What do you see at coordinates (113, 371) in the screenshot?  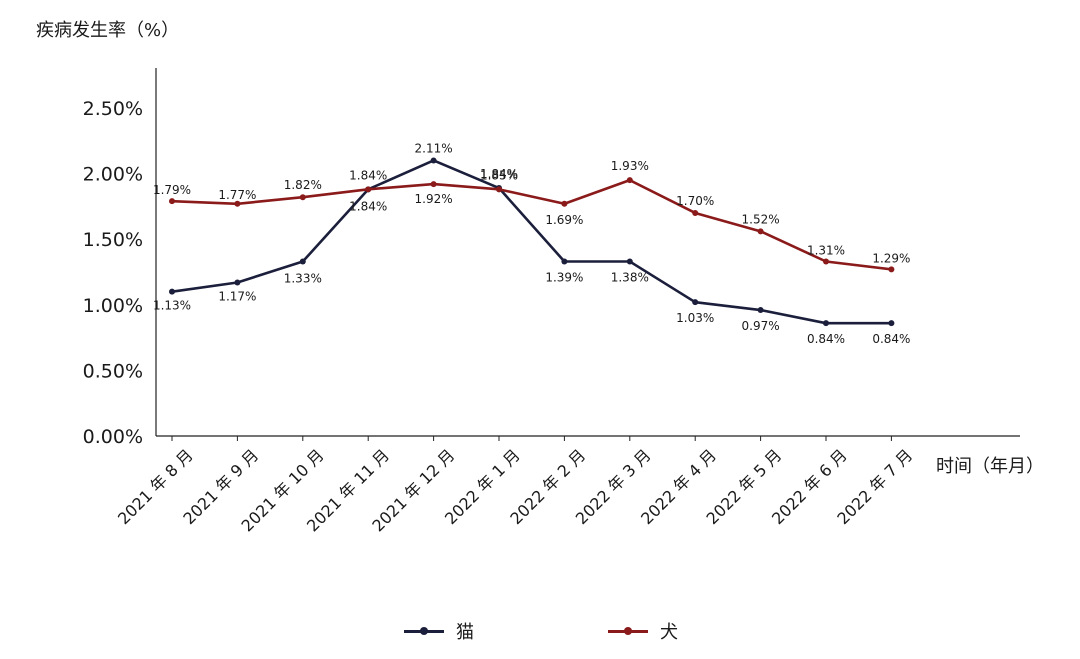 I see `y-tick-label: 0.50%` at bounding box center [113, 371].